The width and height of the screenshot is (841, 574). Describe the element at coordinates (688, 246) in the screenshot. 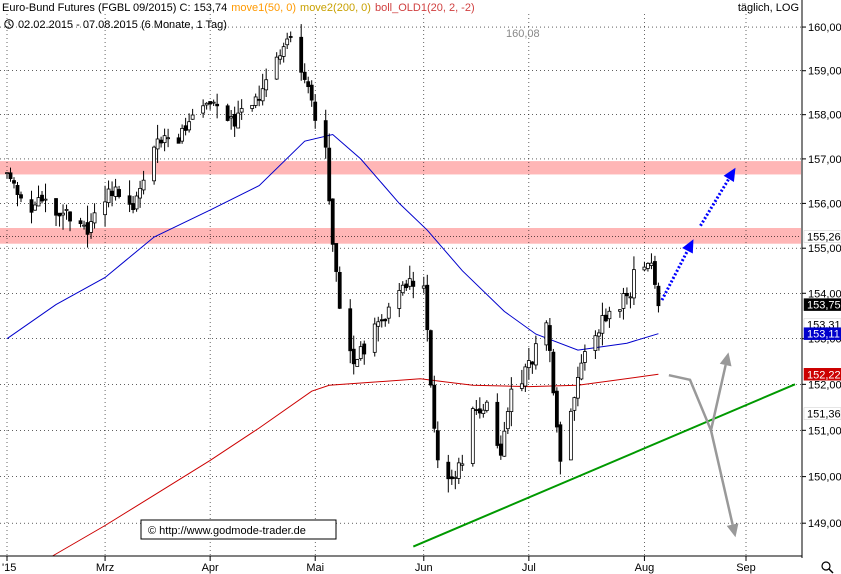

I see `bull-arrow-head` at that location.